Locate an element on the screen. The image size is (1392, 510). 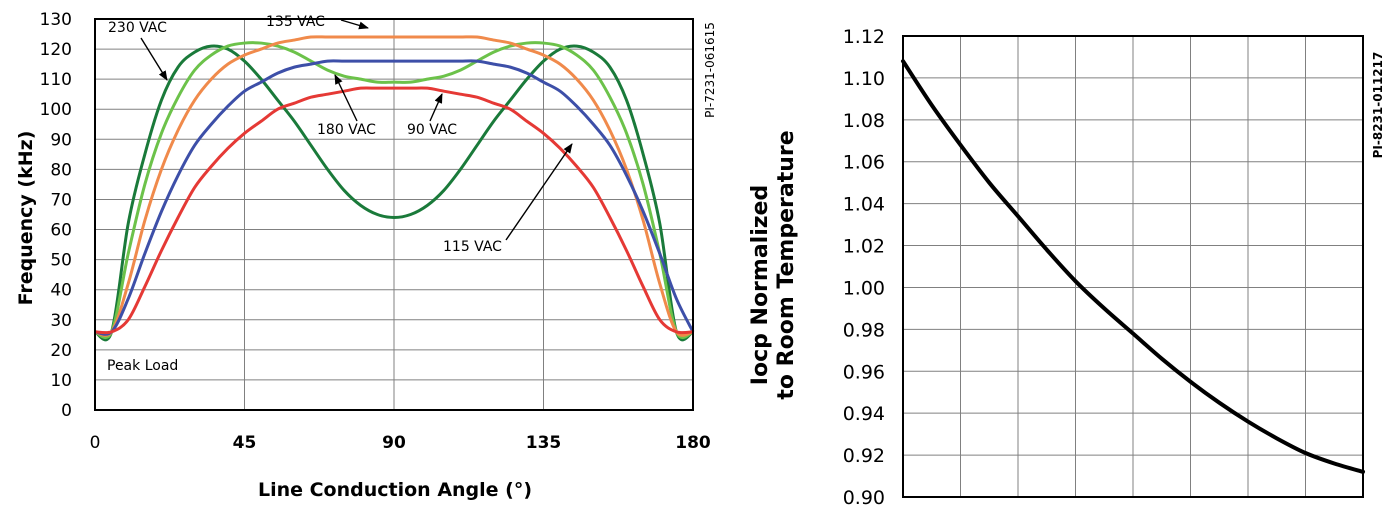
y-tick-label: 100 is located at coordinates (56, 110).